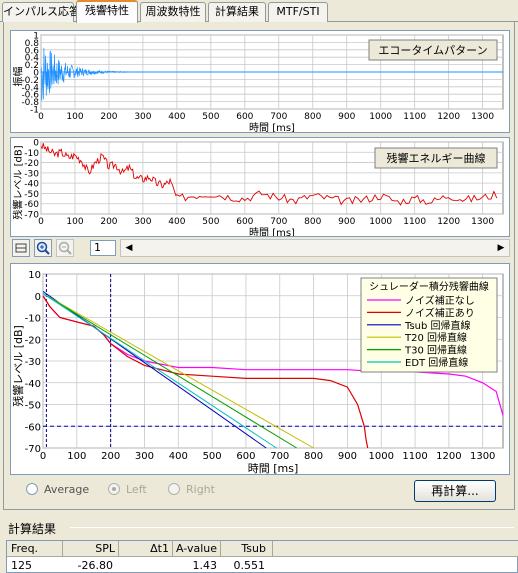 This screenshot has width=518, height=573. What do you see at coordinates (32, 44) in the screenshot?
I see `y-tick-label: 0.8` at bounding box center [32, 44].